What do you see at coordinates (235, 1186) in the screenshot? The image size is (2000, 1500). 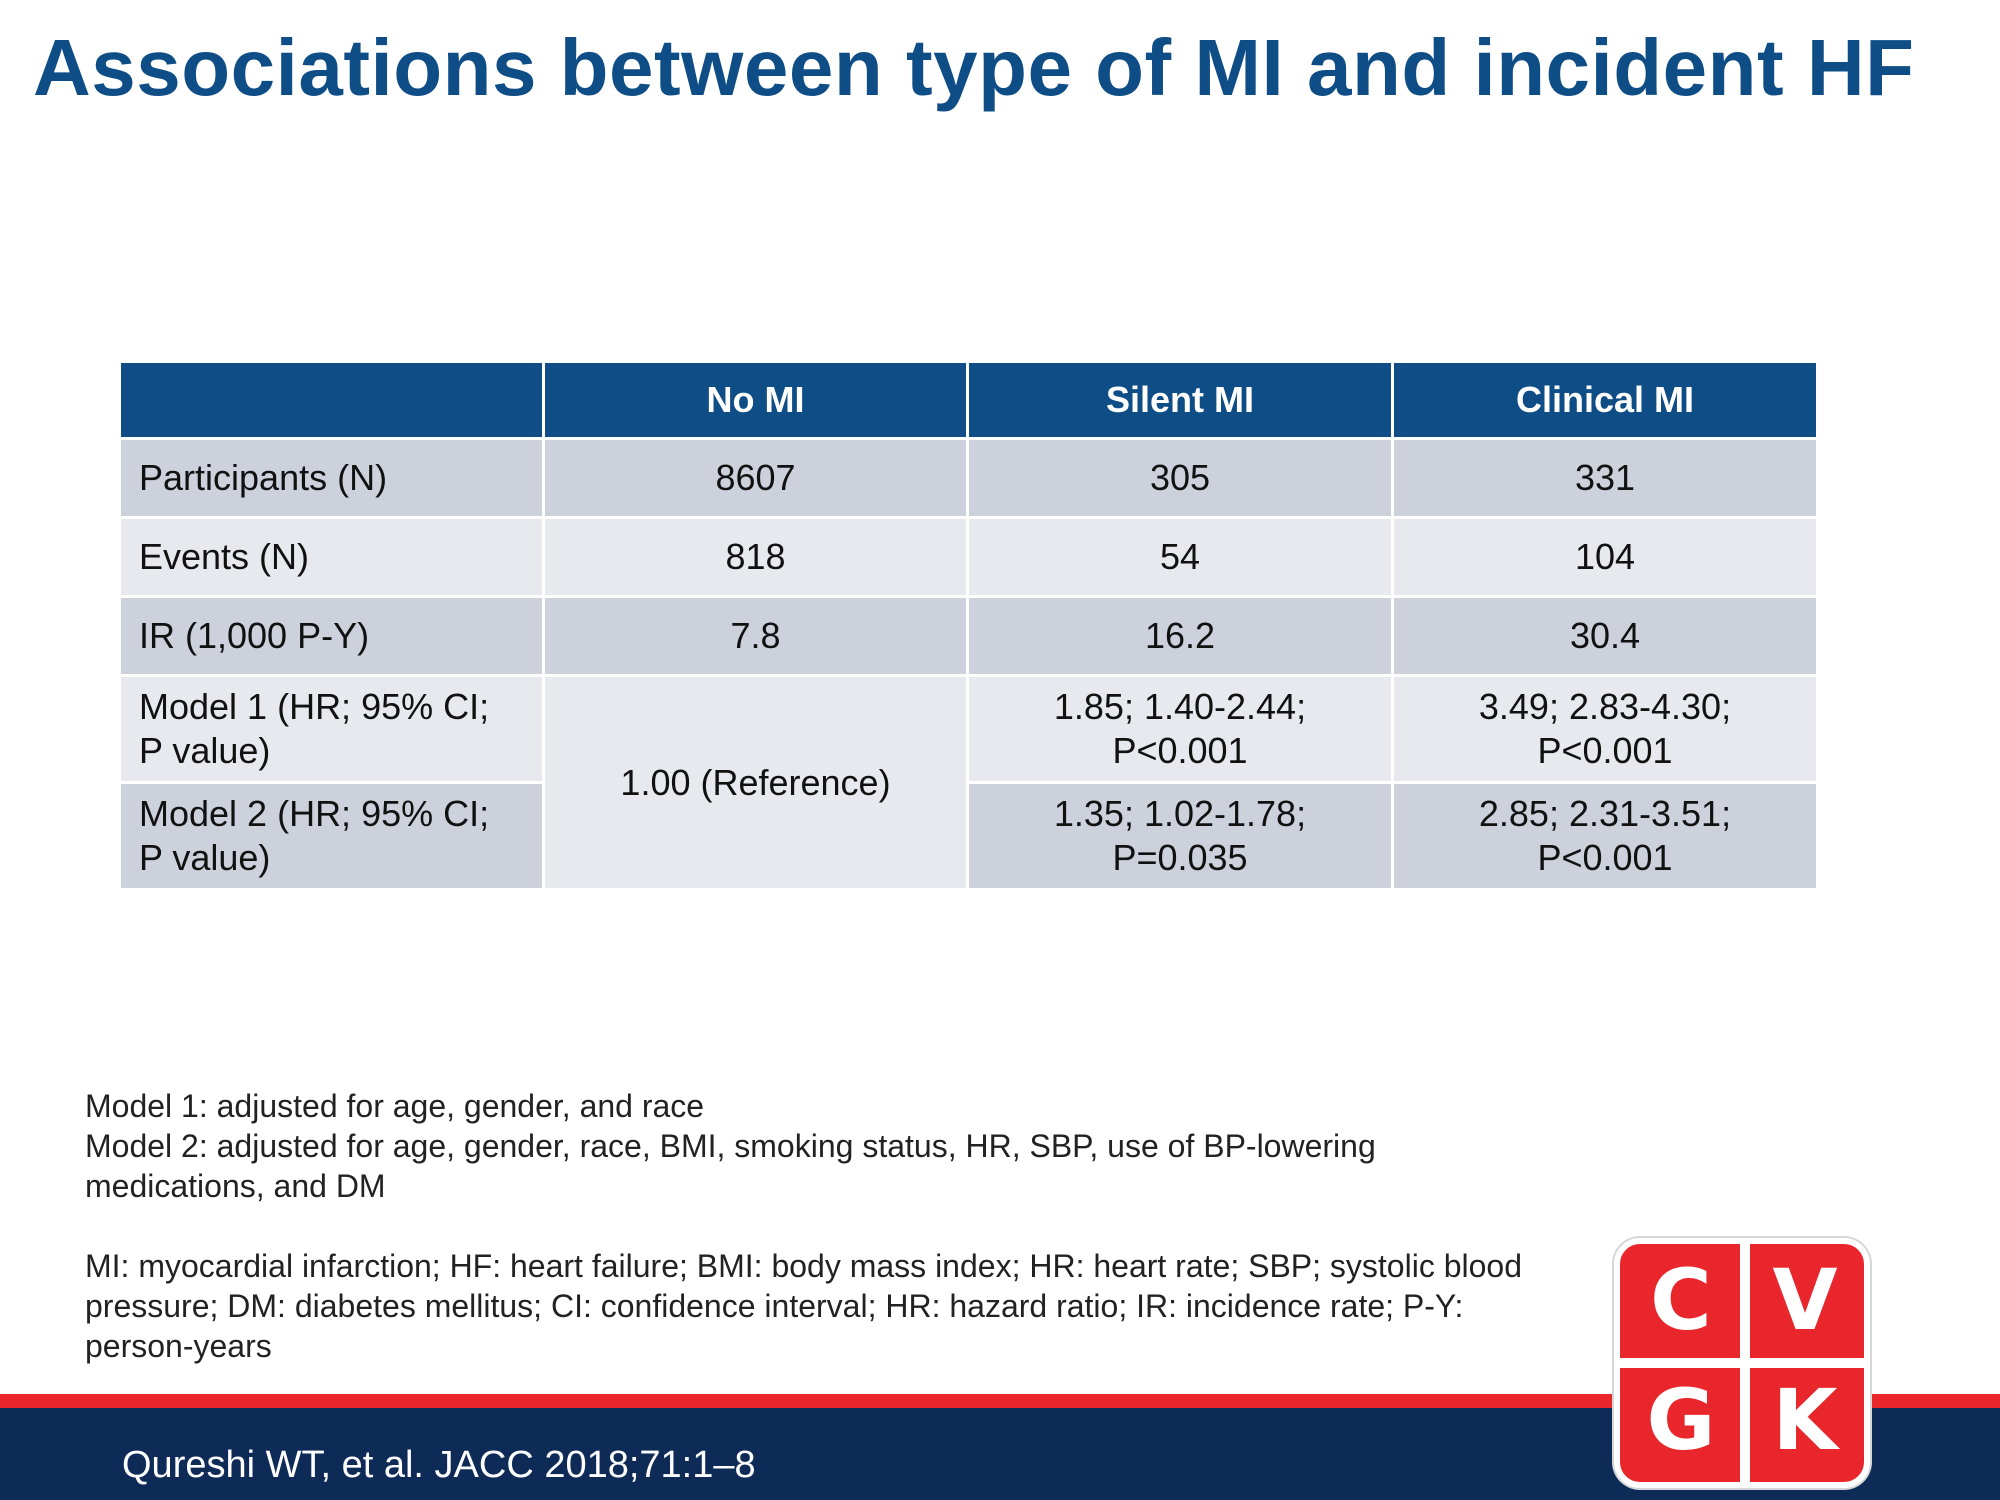 I see `note-model2-line2: medications, and DM` at bounding box center [235, 1186].